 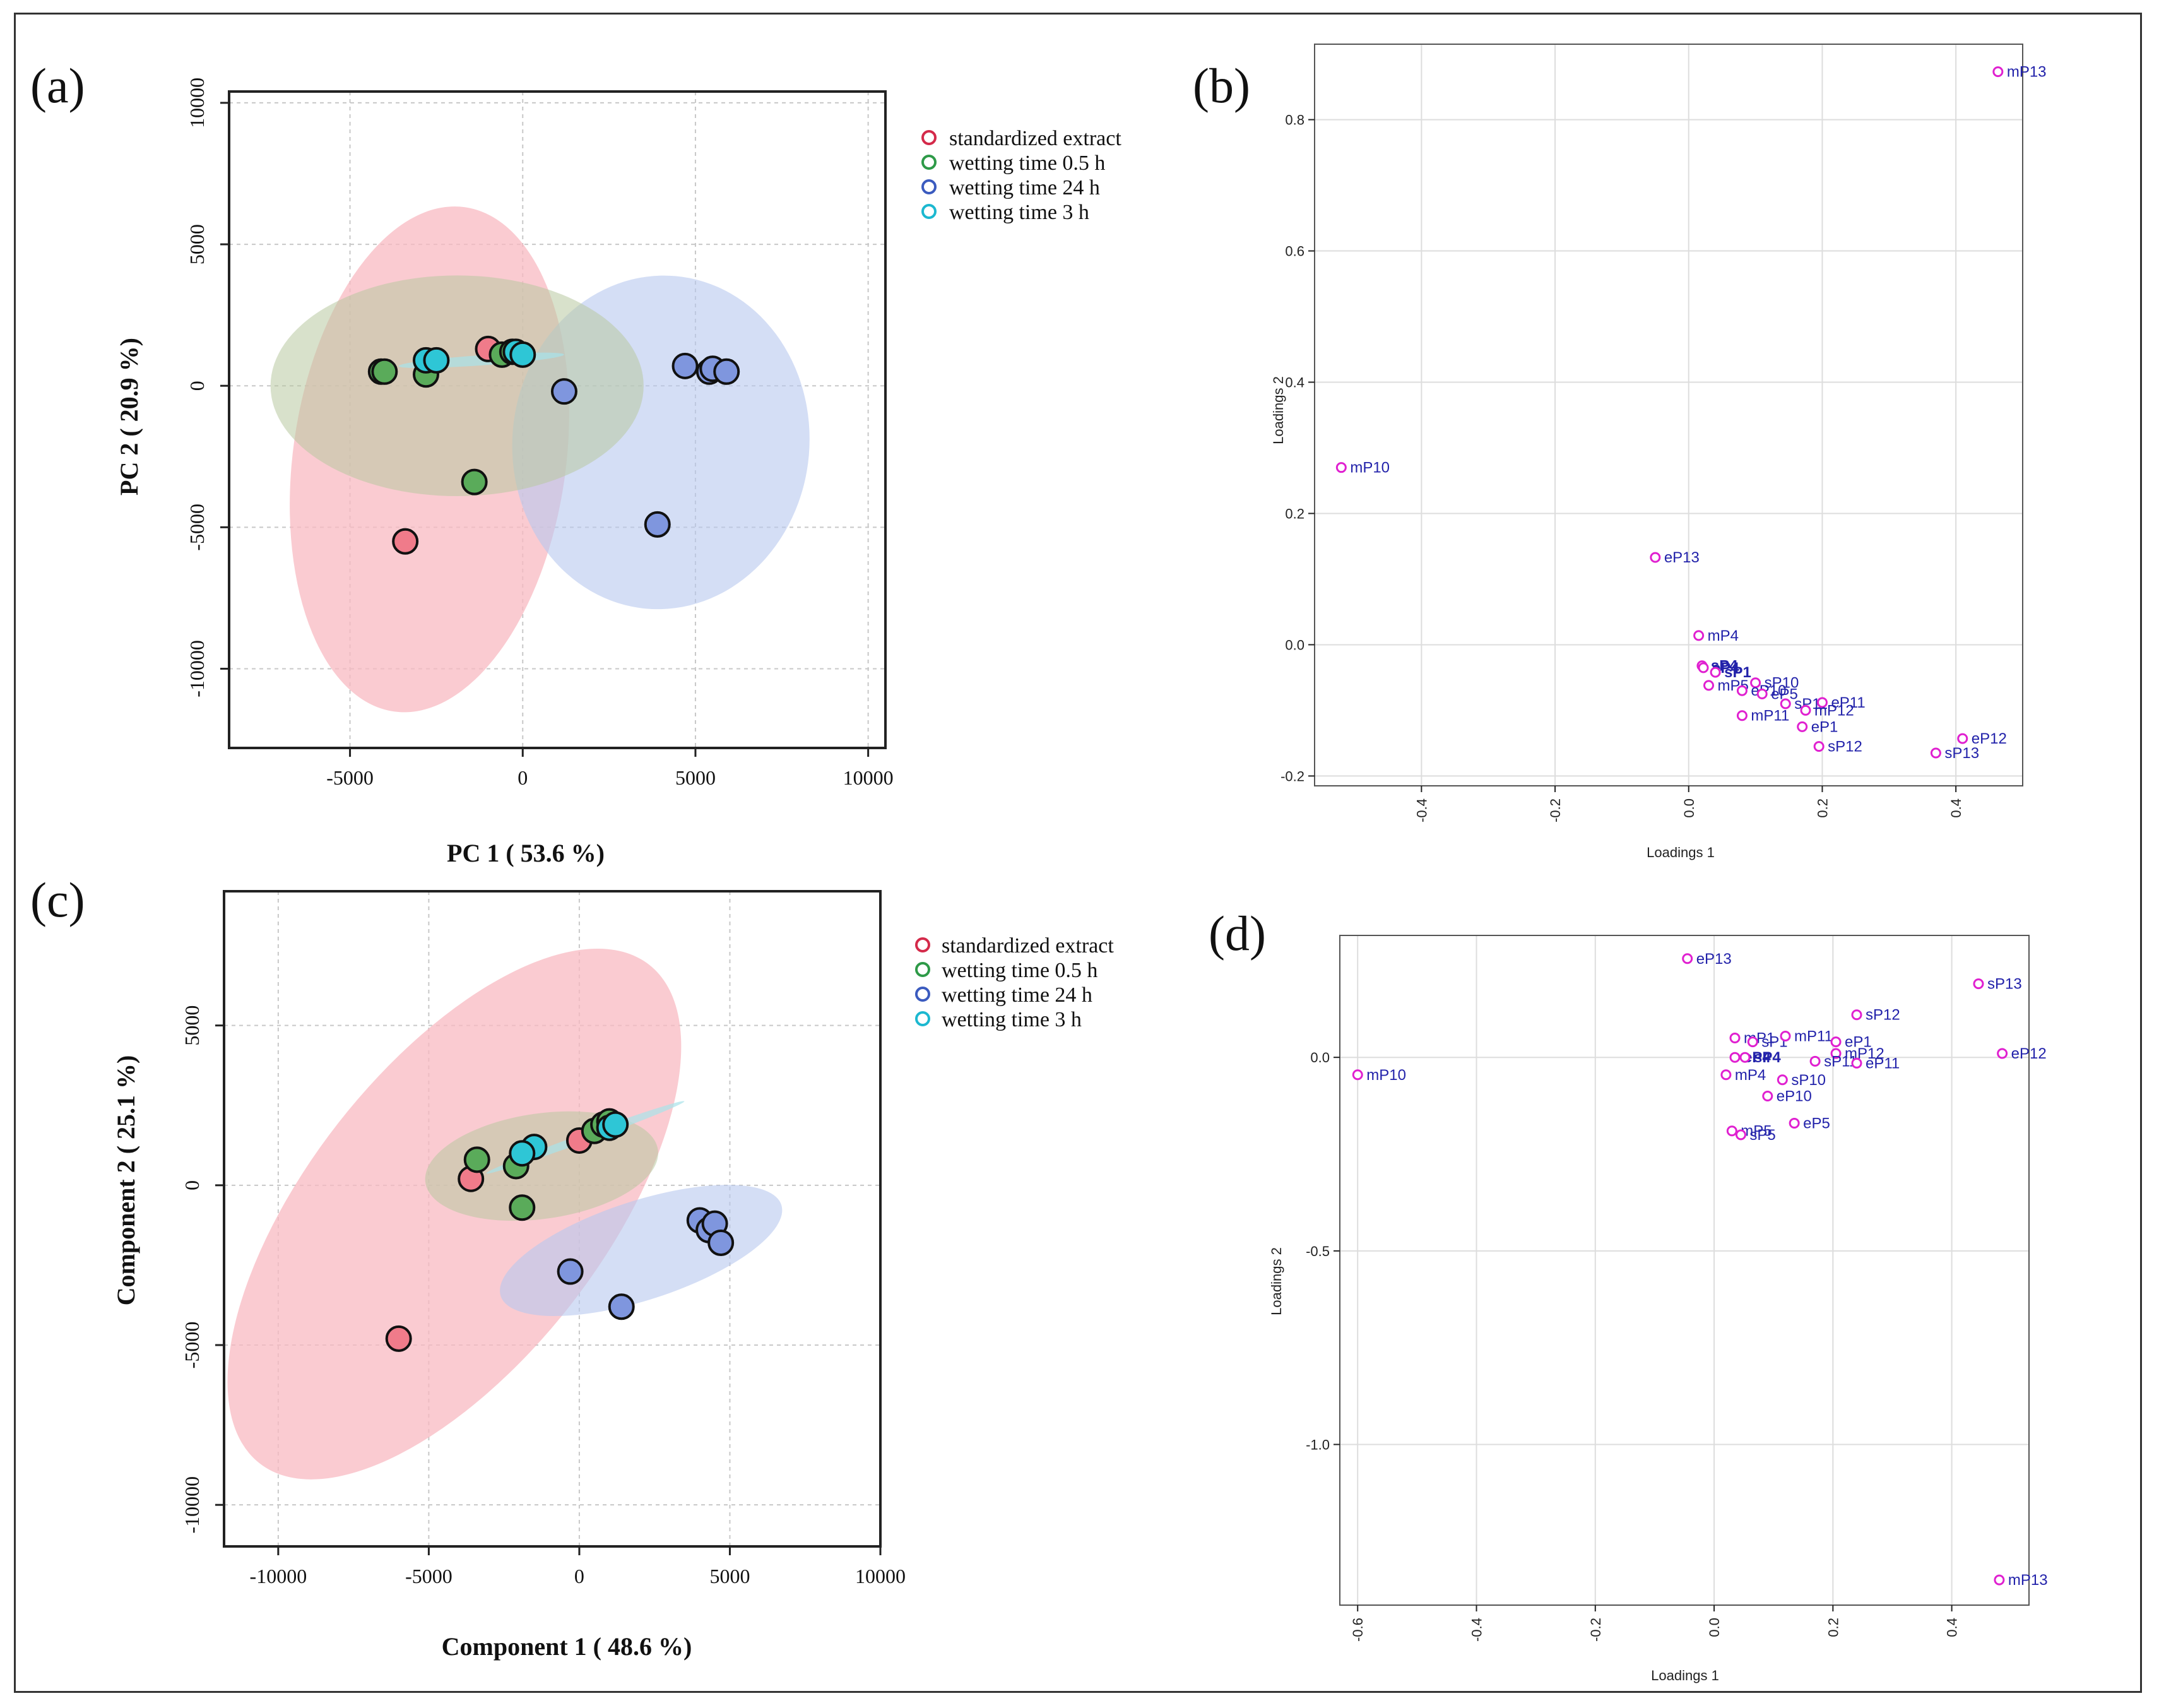 What do you see at coordinates (1276, 1281) in the screenshot?
I see `panel-d-y-axis-title: Loadings 2` at bounding box center [1276, 1281].